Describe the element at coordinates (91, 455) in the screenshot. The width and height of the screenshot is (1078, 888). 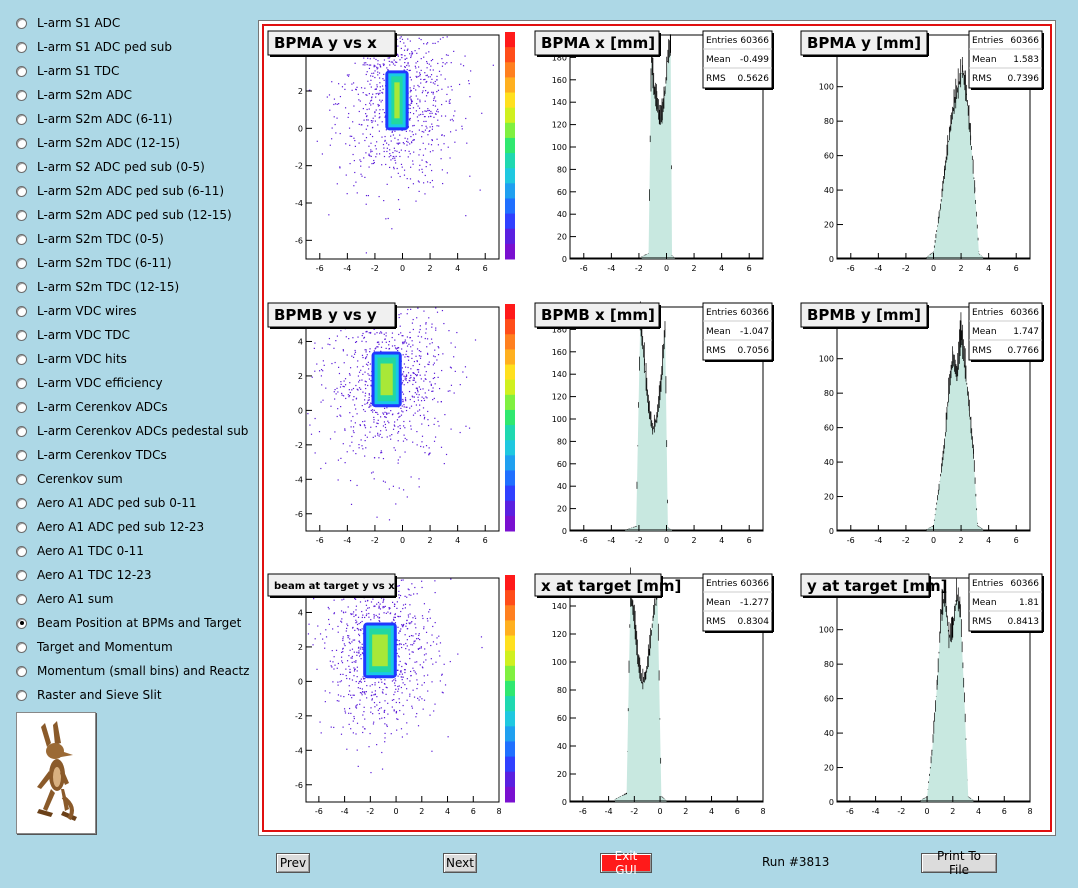
I see `radio-item: L-arm Cerenkov TDCs` at that location.